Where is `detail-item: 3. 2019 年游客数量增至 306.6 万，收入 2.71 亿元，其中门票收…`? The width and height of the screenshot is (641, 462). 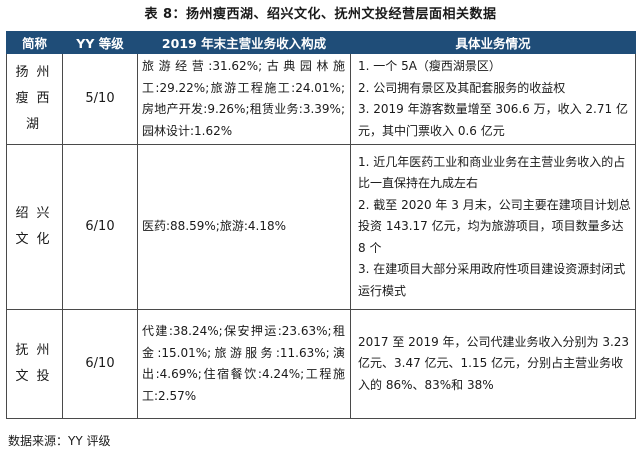
detail-item: 3. 2019 年游客数量增至 306.6 万，收入 2.71 亿元，其中门票收… is located at coordinates (493, 120).